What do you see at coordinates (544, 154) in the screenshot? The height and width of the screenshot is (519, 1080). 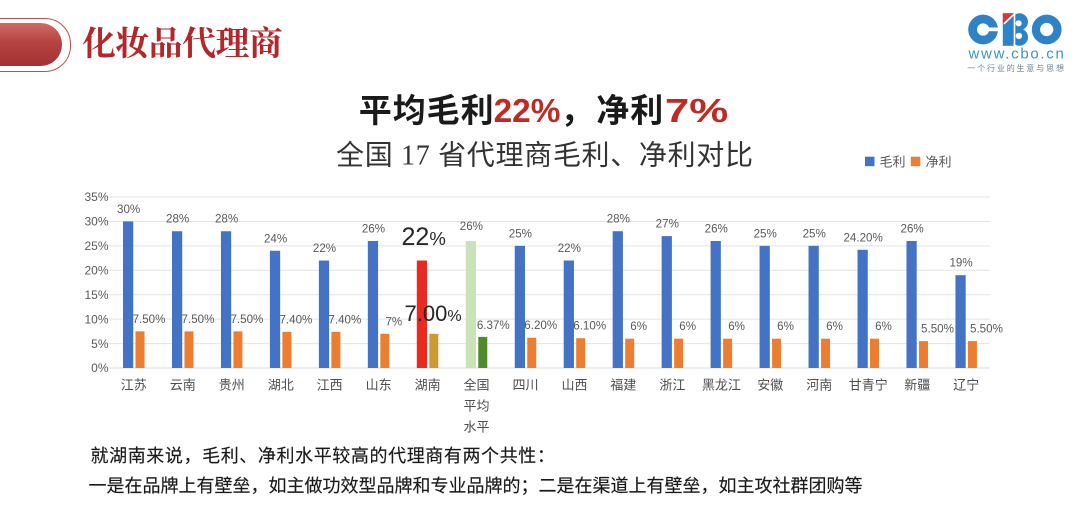 I see `svg-text: 全国 17 省代理商毛利、净利对比` at bounding box center [544, 154].